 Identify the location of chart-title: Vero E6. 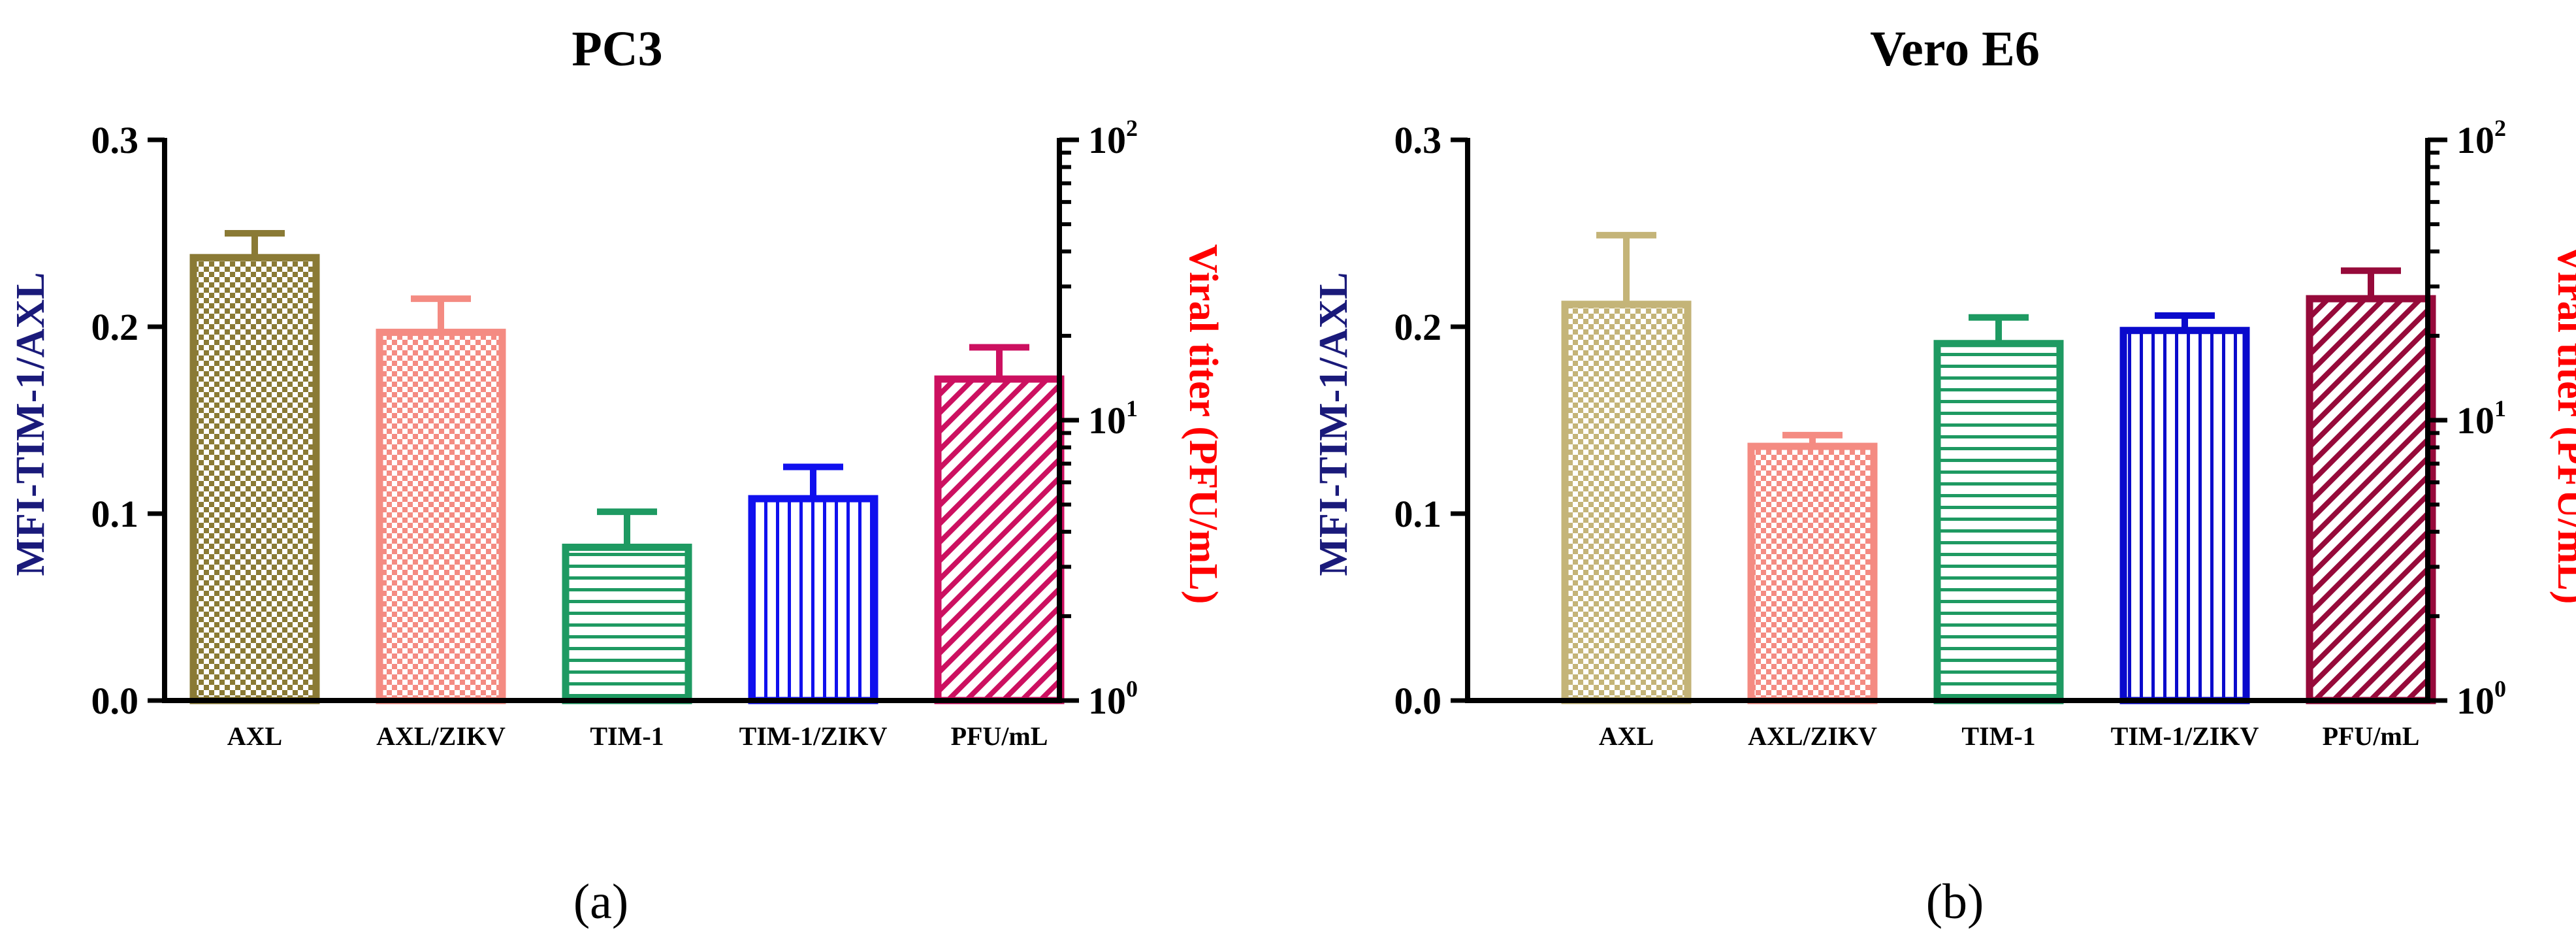
(1955, 49).